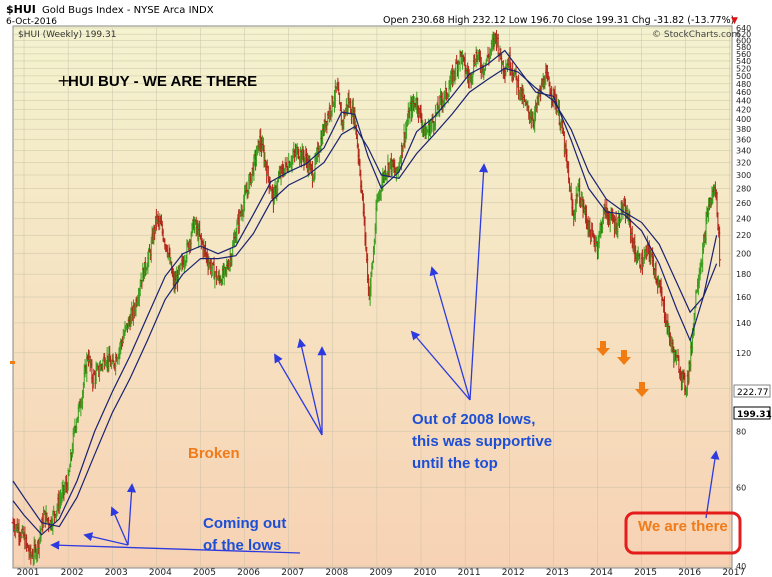  I want to click on y-tick-label: 80, so click(741, 432).